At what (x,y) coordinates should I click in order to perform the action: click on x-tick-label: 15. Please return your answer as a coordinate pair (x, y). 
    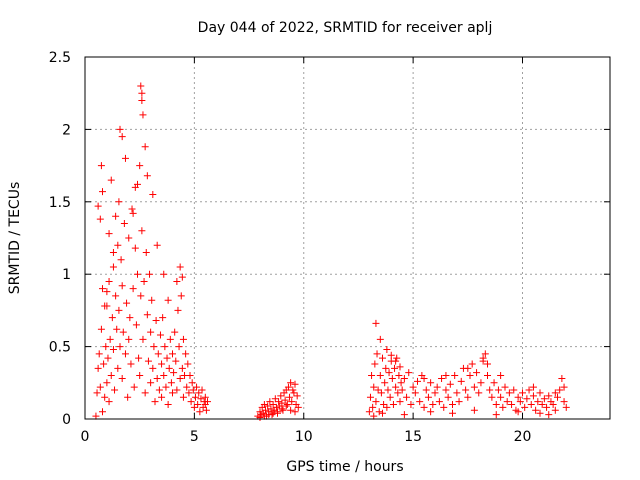
    Looking at the image, I should click on (413, 437).